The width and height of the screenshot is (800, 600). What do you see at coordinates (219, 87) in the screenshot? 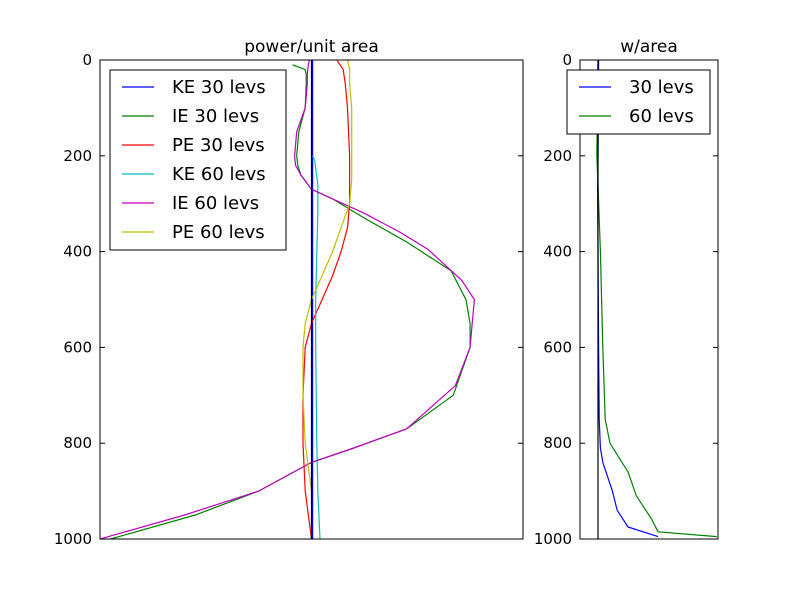
I see `legend-label: KE 30 levs` at bounding box center [219, 87].